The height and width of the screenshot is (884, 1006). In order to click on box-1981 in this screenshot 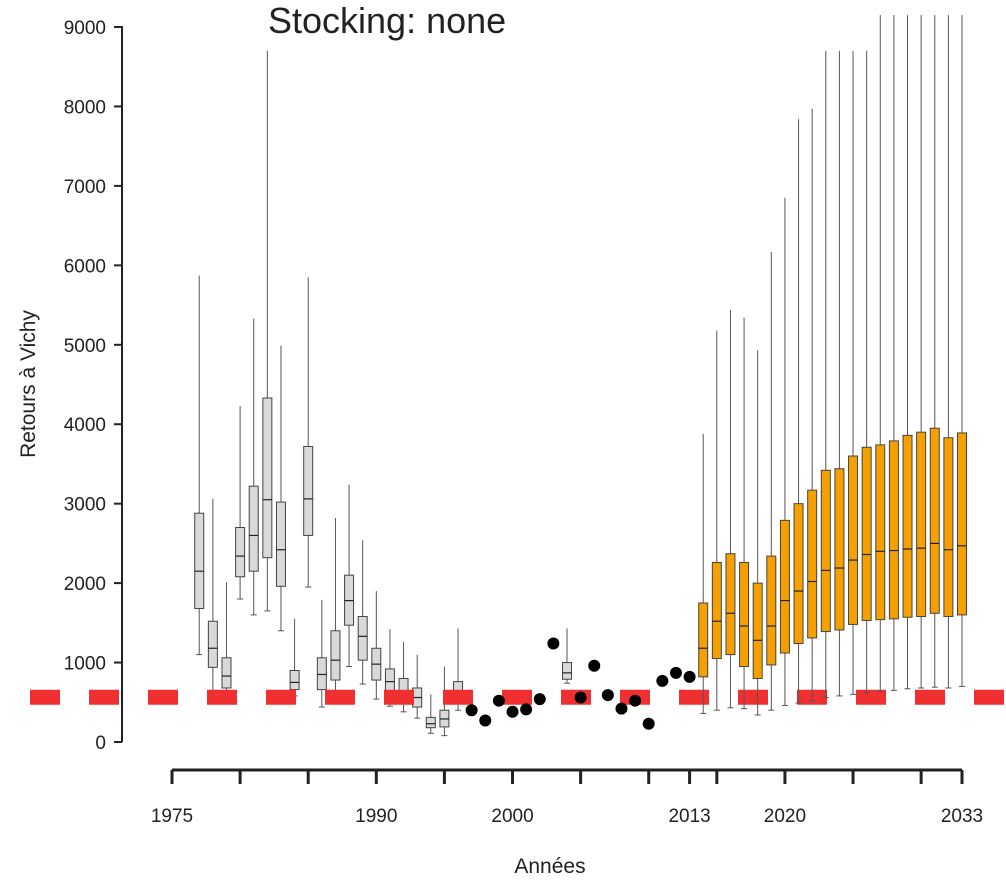, I will do `click(253, 467)`.